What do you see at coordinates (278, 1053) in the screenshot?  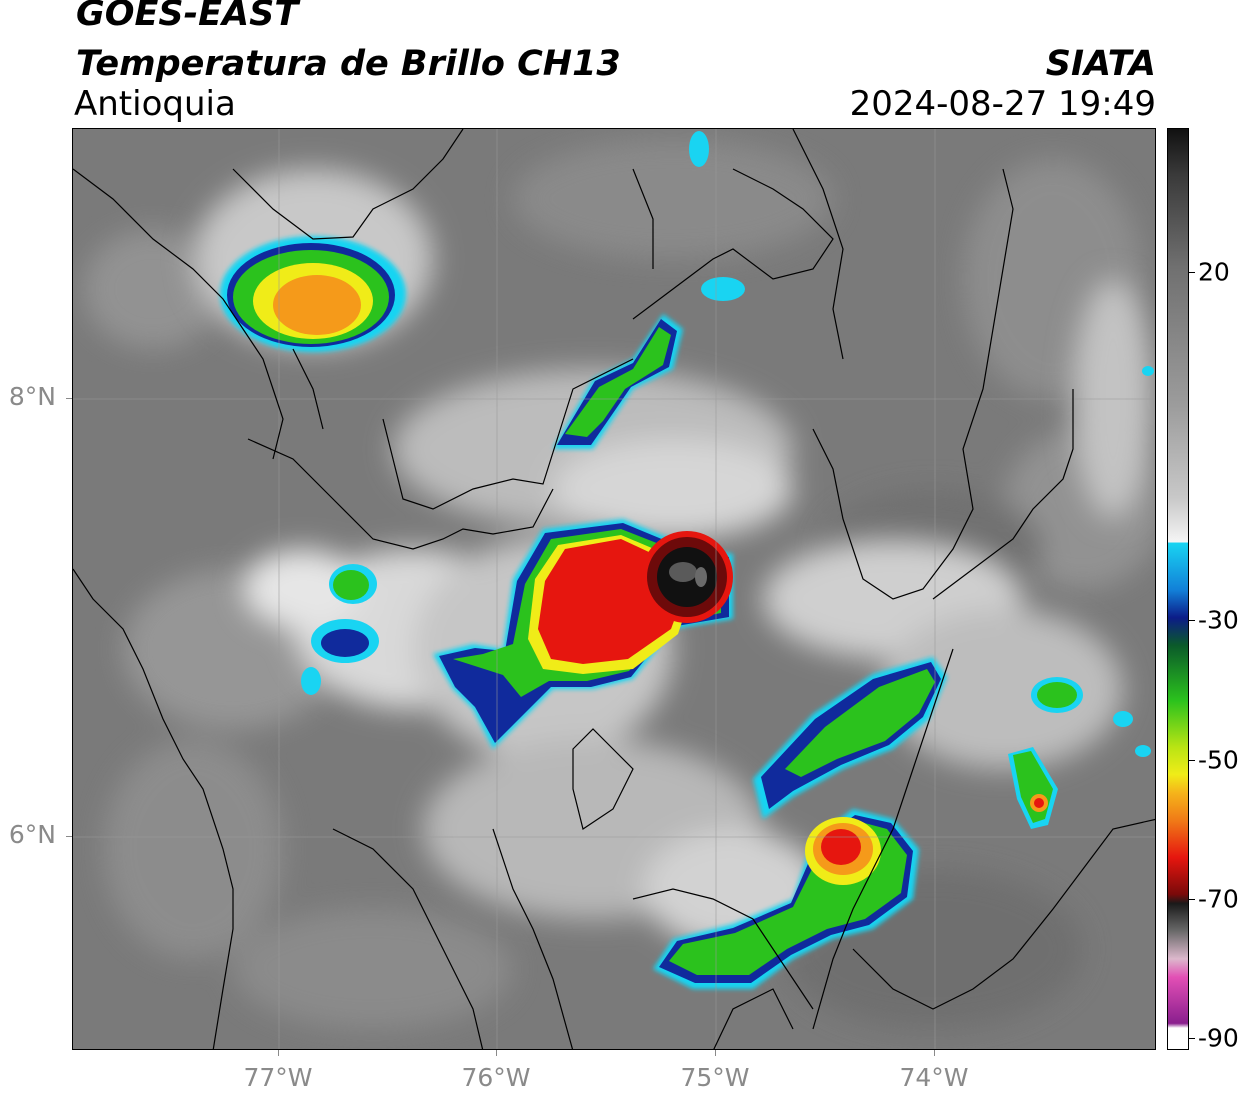 I see `lon-tick-77w` at bounding box center [278, 1053].